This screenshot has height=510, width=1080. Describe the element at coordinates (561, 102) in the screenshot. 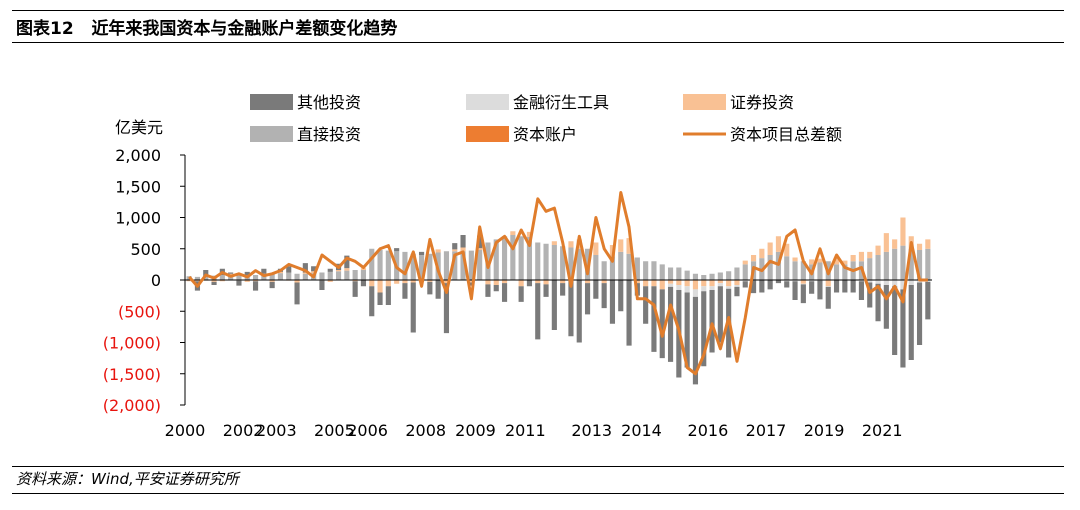

I see `legend-label: 金融衍生工具` at that location.